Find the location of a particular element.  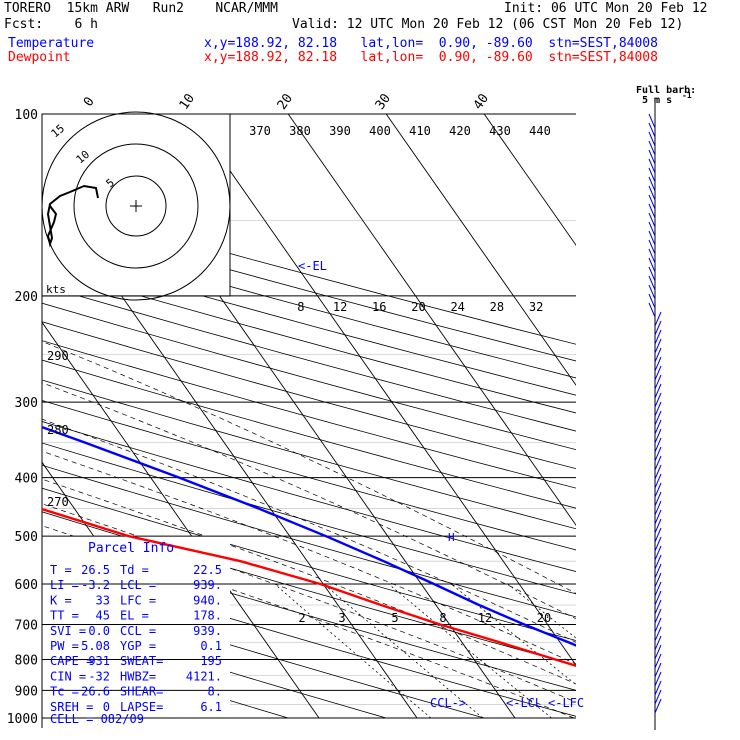

el-marker: <-EL is located at coordinates (312, 266).